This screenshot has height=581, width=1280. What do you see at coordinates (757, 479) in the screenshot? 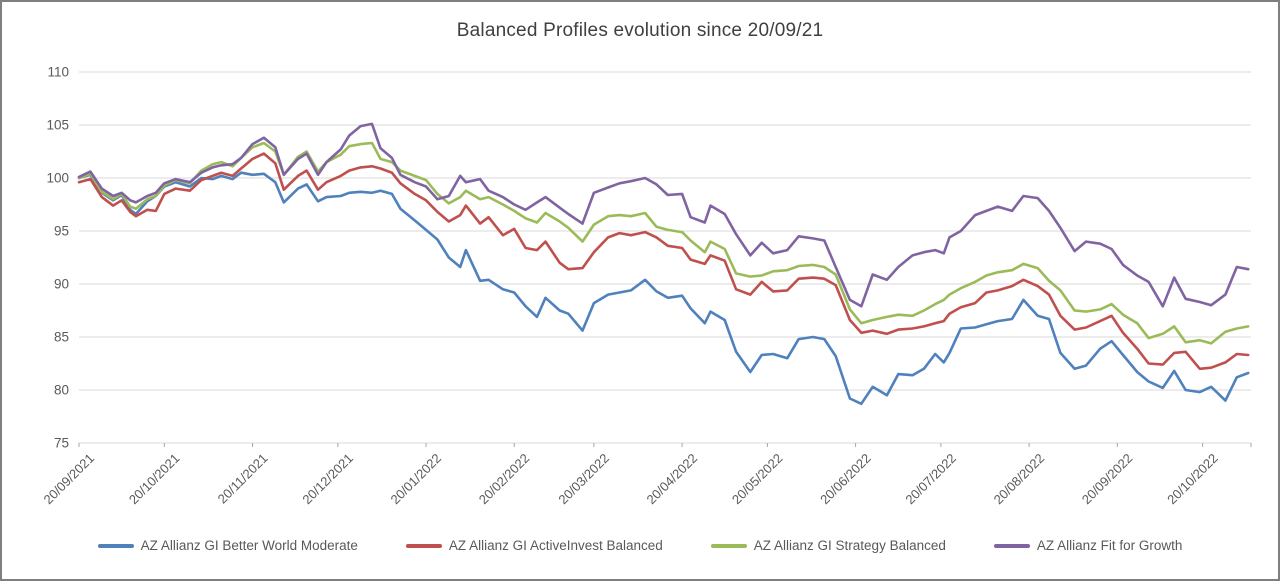
I see `x-tick-label: 20/05/2022` at bounding box center [757, 479].